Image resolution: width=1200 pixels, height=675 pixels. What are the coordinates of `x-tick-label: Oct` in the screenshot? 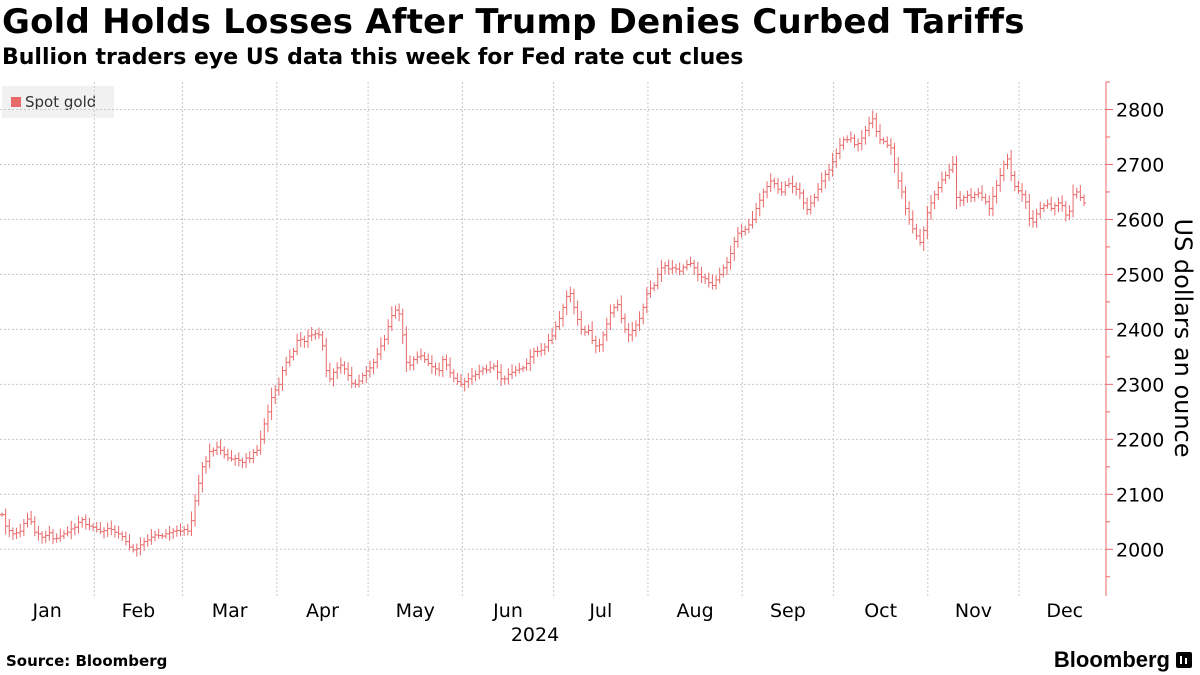 It's located at (880, 611).